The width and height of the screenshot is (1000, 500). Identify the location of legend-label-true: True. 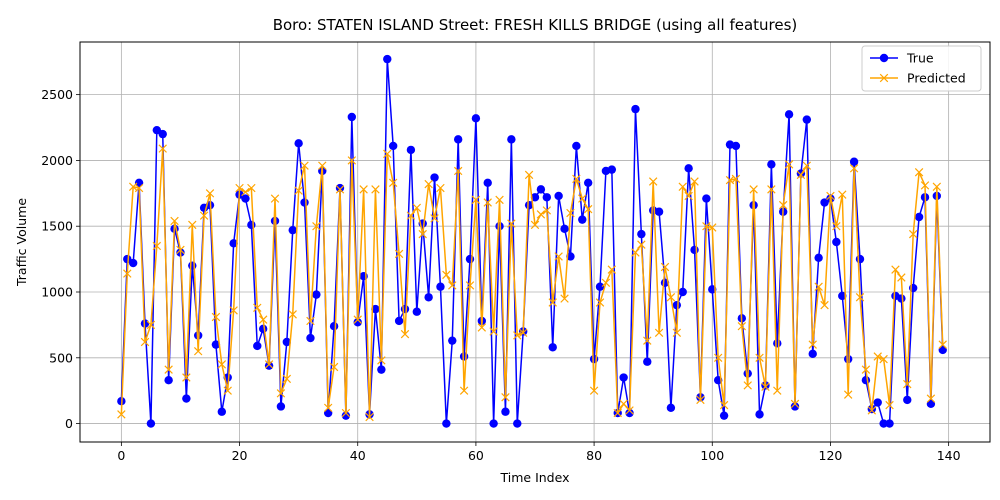
(920, 58).